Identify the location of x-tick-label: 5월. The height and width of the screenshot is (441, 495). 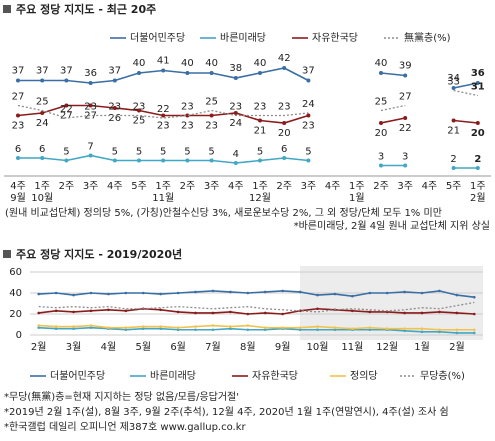
(143, 347).